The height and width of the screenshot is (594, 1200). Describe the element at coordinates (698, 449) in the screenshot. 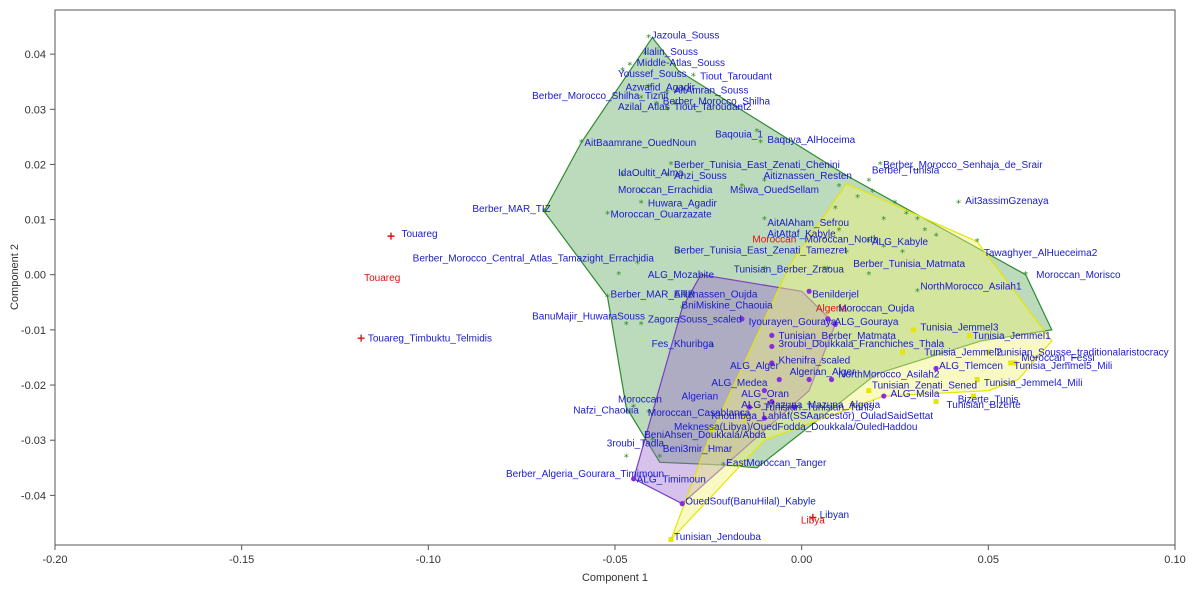

I see `point-label: Beni3mir_Hmar` at that location.